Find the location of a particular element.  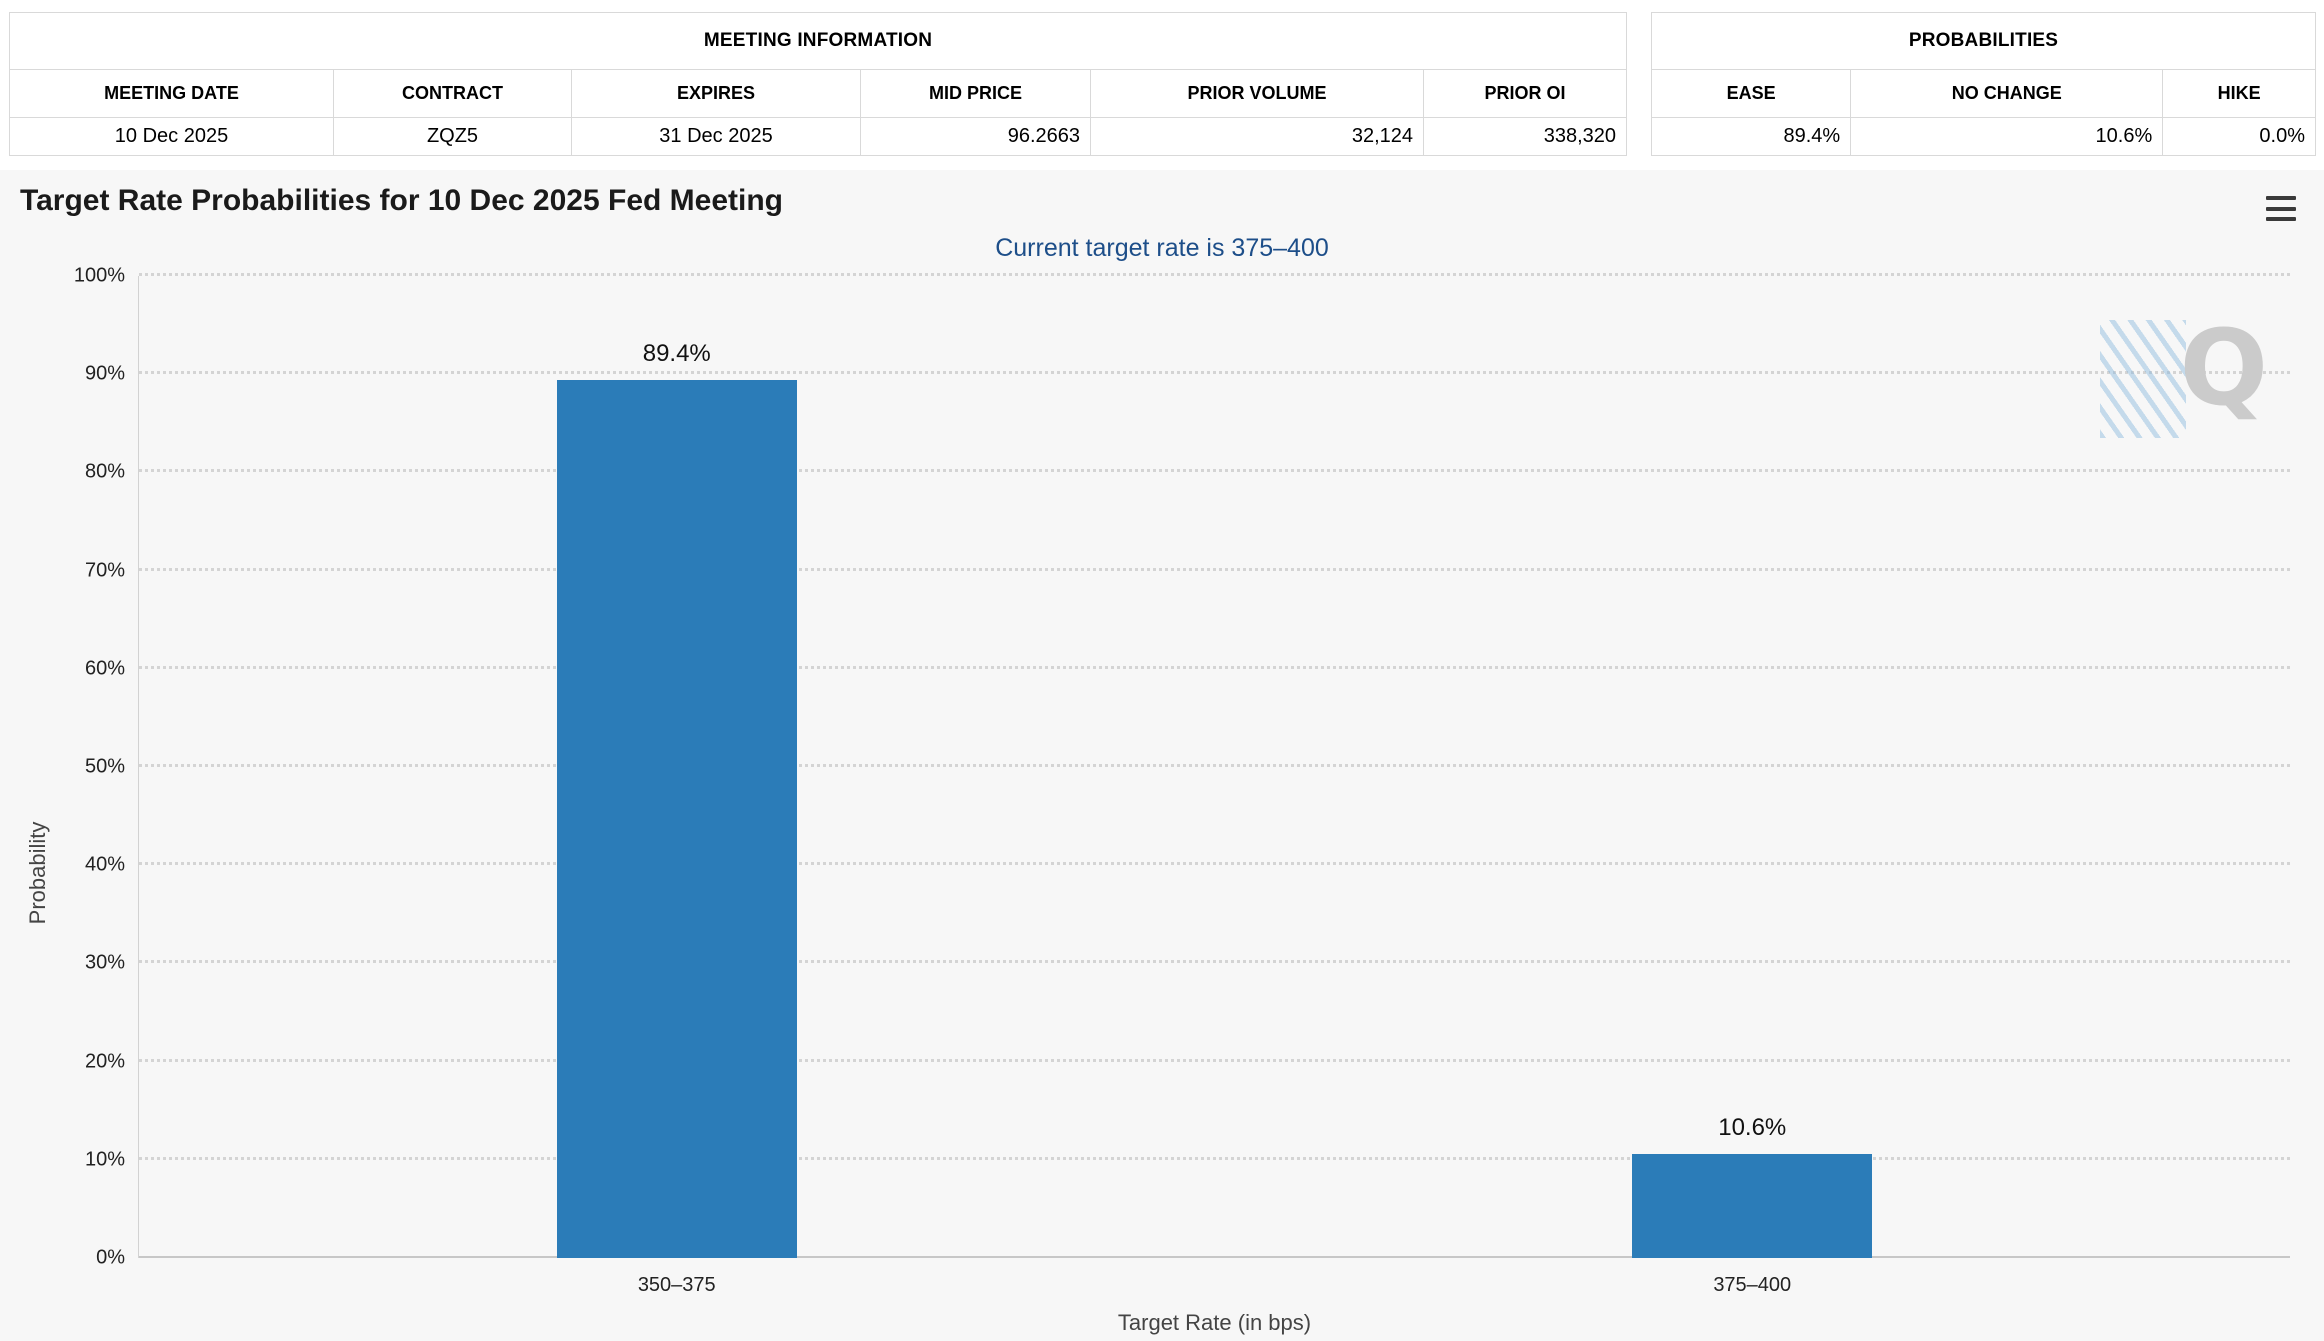

bar-350–375 is located at coordinates (676, 819).